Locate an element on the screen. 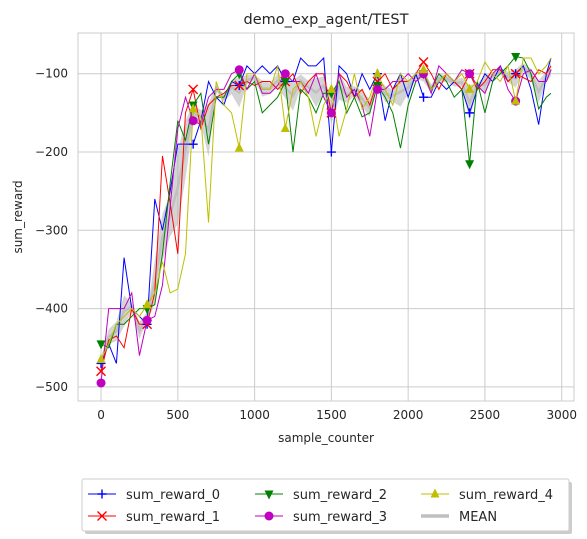 The width and height of the screenshot is (587, 539). y-tick-labels: −500 −400 −300 −200 −100 is located at coordinates (51, 230).